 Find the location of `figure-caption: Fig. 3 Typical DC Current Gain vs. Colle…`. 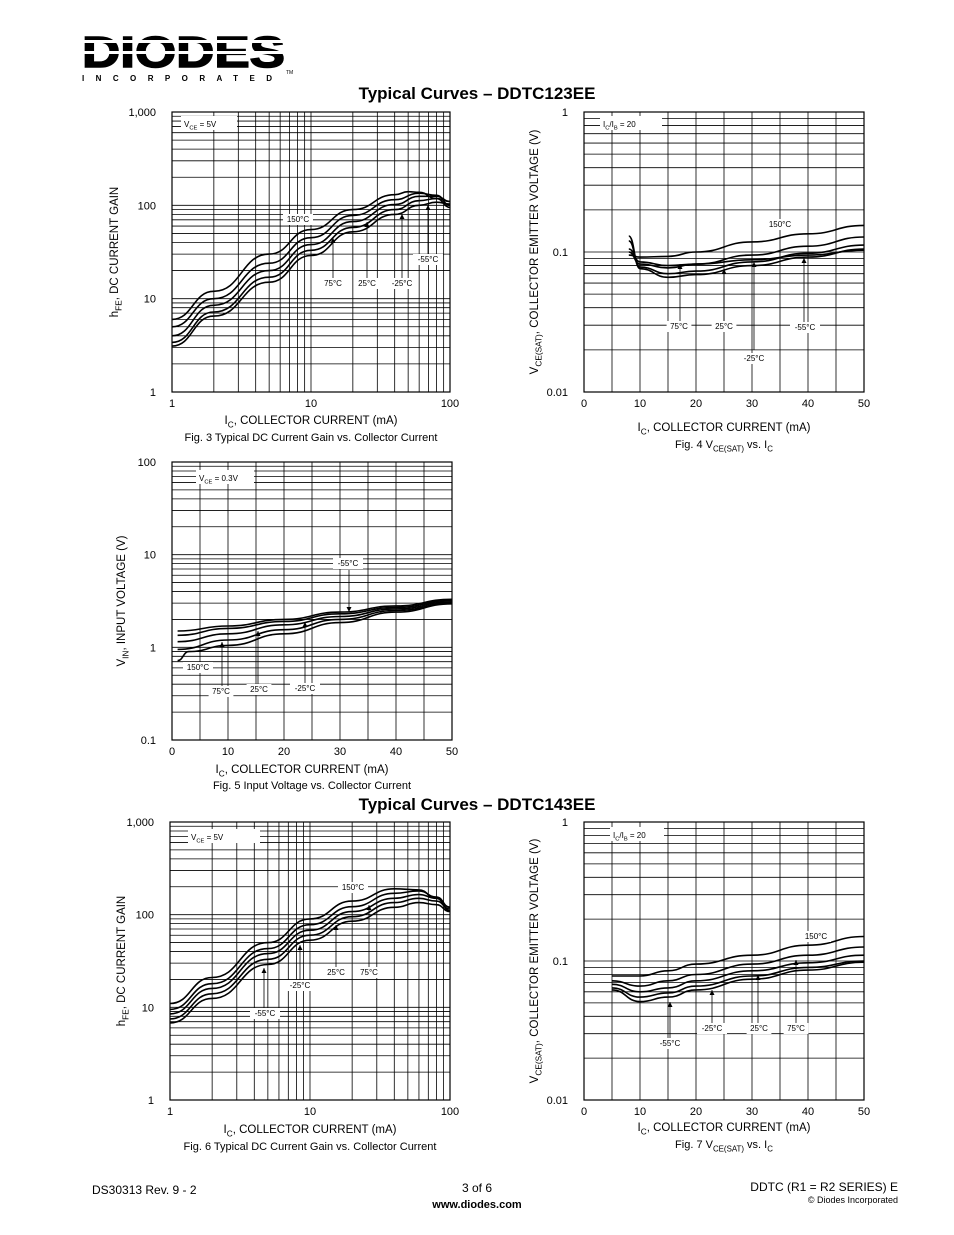

figure-caption: Fig. 3 Typical DC Current Gain vs. Colle… is located at coordinates (311, 438).